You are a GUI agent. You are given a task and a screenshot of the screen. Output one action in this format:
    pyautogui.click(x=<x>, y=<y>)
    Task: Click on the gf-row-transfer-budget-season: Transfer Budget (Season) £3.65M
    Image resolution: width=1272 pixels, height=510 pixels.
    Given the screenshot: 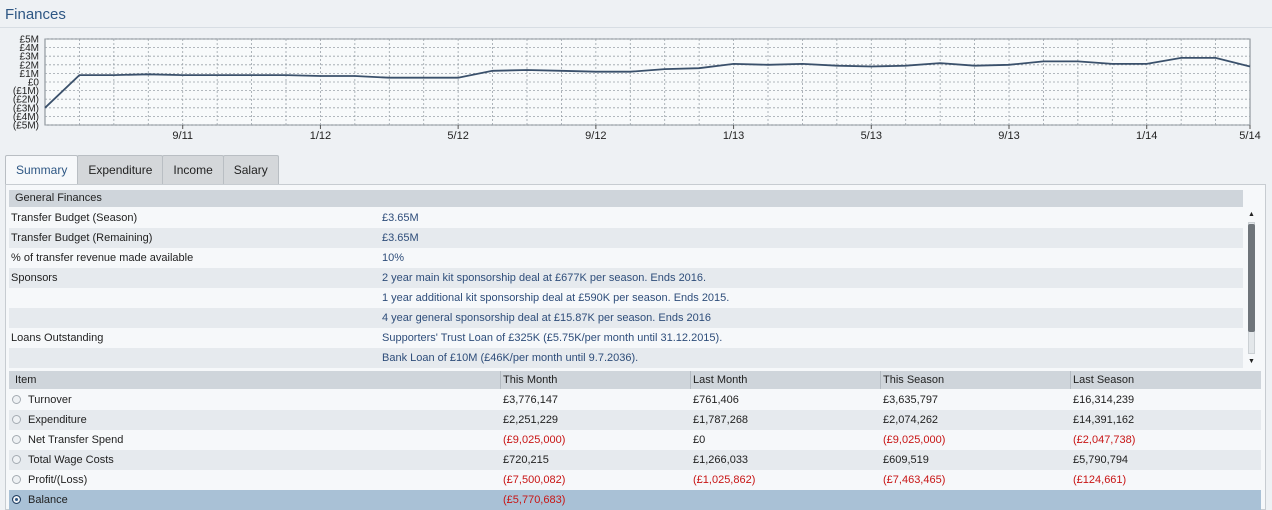 What is the action you would take?
    pyautogui.click(x=626, y=218)
    